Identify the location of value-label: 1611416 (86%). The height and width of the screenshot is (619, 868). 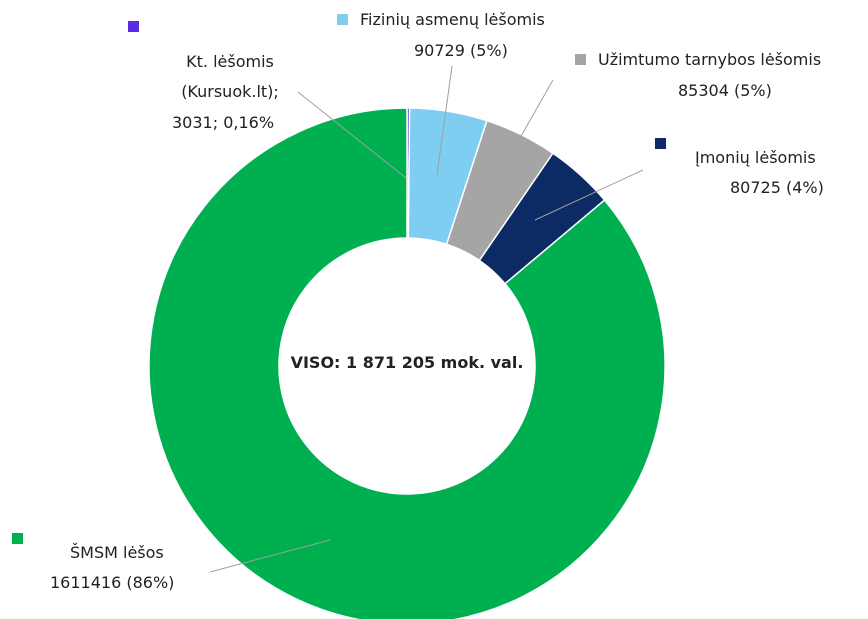
(112, 582).